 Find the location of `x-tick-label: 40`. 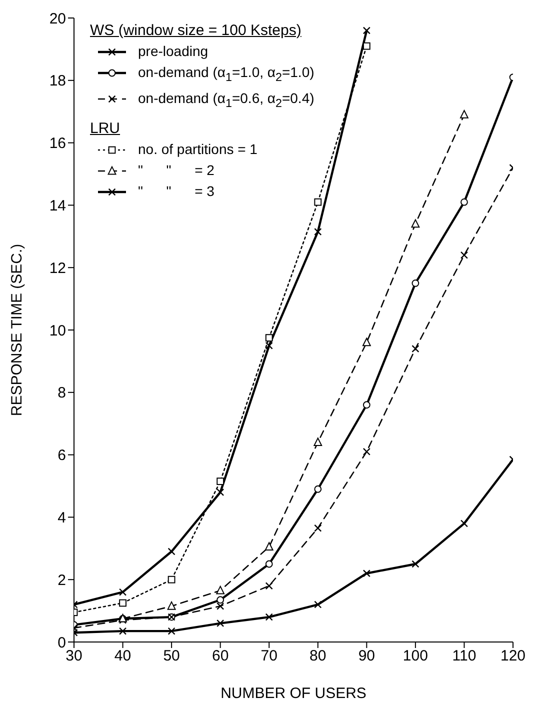

x-tick-label: 40 is located at coordinates (123, 656).